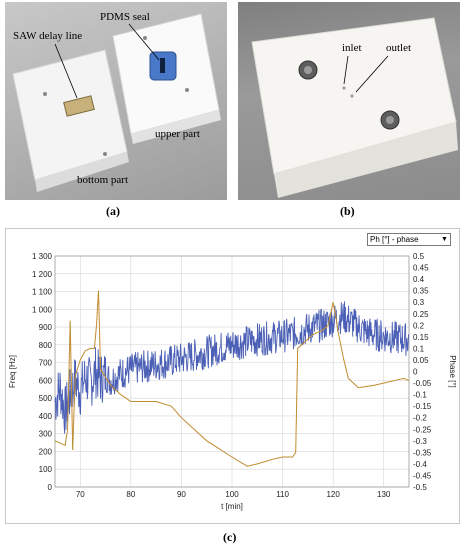 Image resolution: width=465 pixels, height=550 pixels. Describe the element at coordinates (420, 464) in the screenshot. I see `y2-tick-label: -0.4` at that location.